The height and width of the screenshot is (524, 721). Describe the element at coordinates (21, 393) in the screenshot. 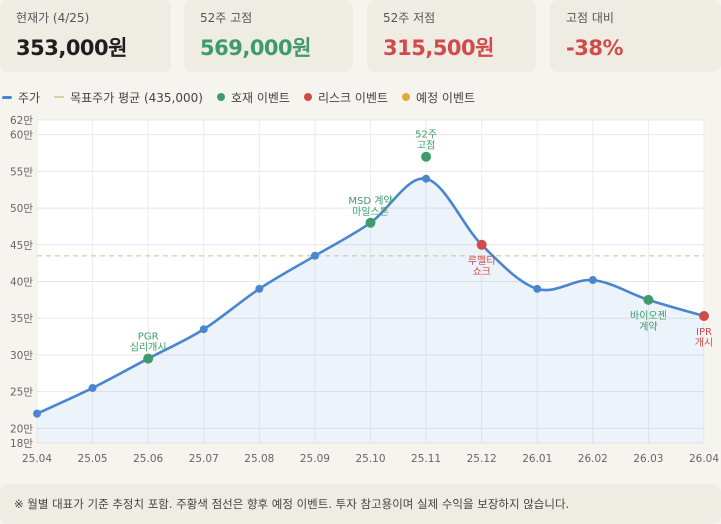

I see `y-tick-label: 25만` at that location.